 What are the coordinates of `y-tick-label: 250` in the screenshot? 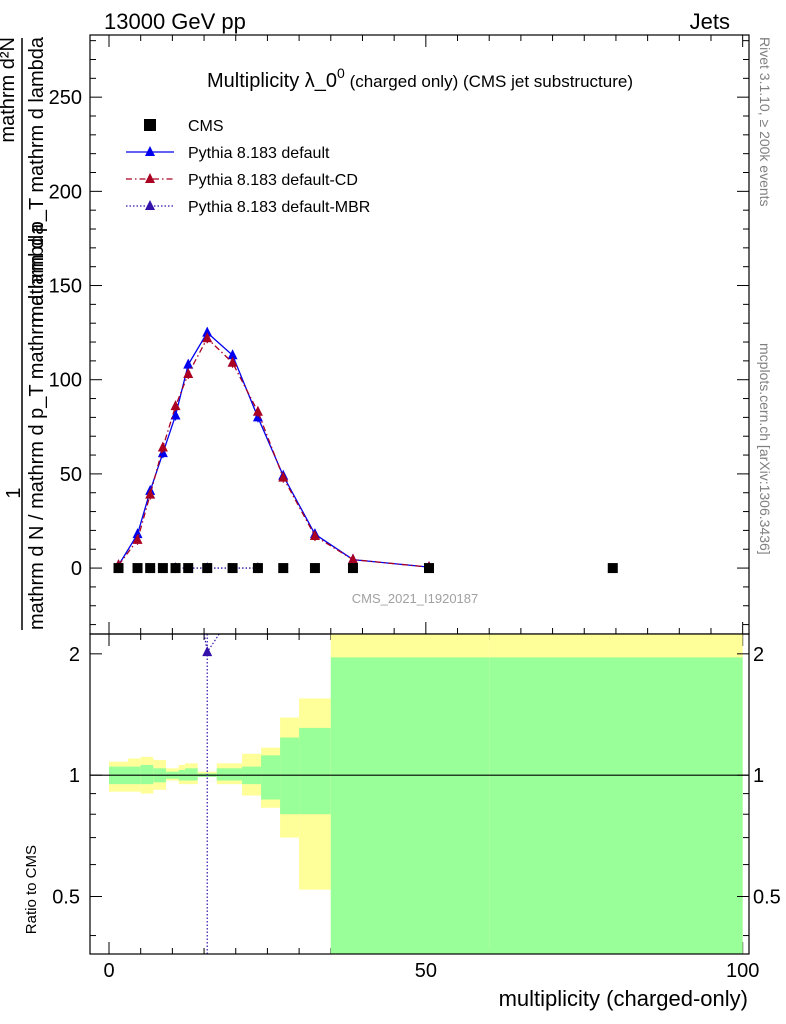 It's located at (65, 98).